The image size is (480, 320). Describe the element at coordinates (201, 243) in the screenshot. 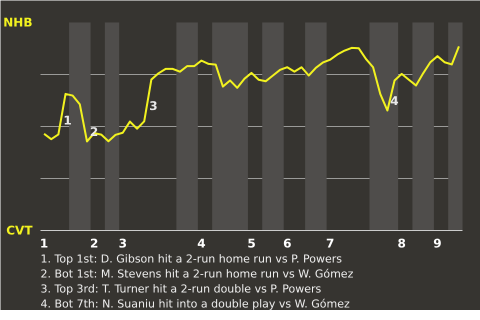

I see `x-tick-label: 4` at that location.